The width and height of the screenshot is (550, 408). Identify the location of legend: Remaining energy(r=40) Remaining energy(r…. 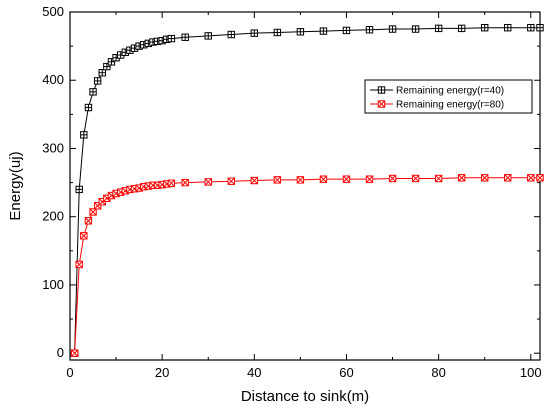
(448, 96).